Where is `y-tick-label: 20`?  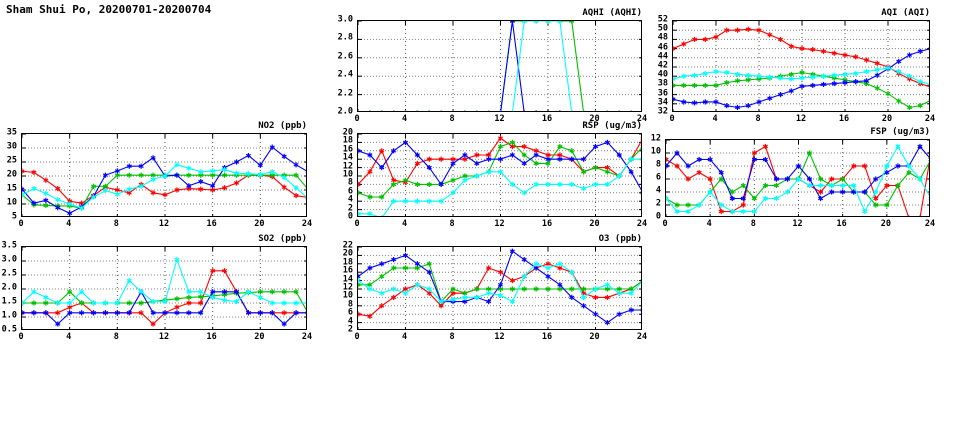
y-tick-label: 20 is located at coordinates (347, 132).